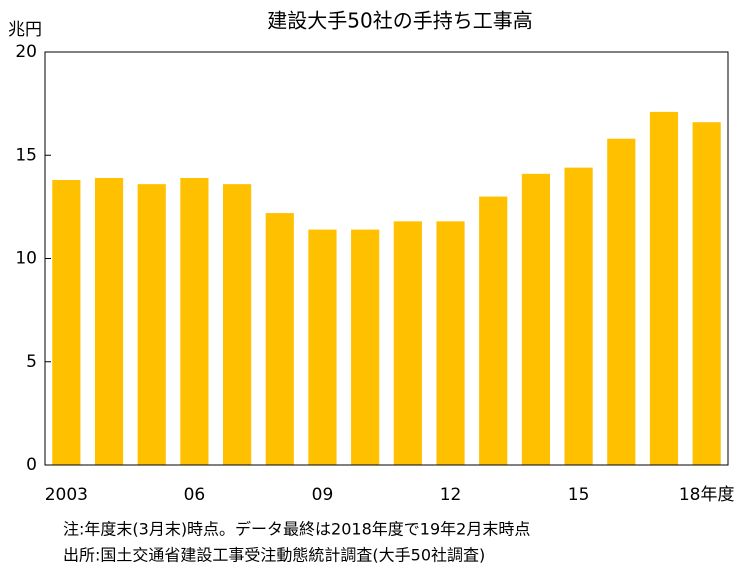 This screenshot has width=750, height=580. Describe the element at coordinates (26, 259) in the screenshot. I see `y-tick-label: 10` at that location.